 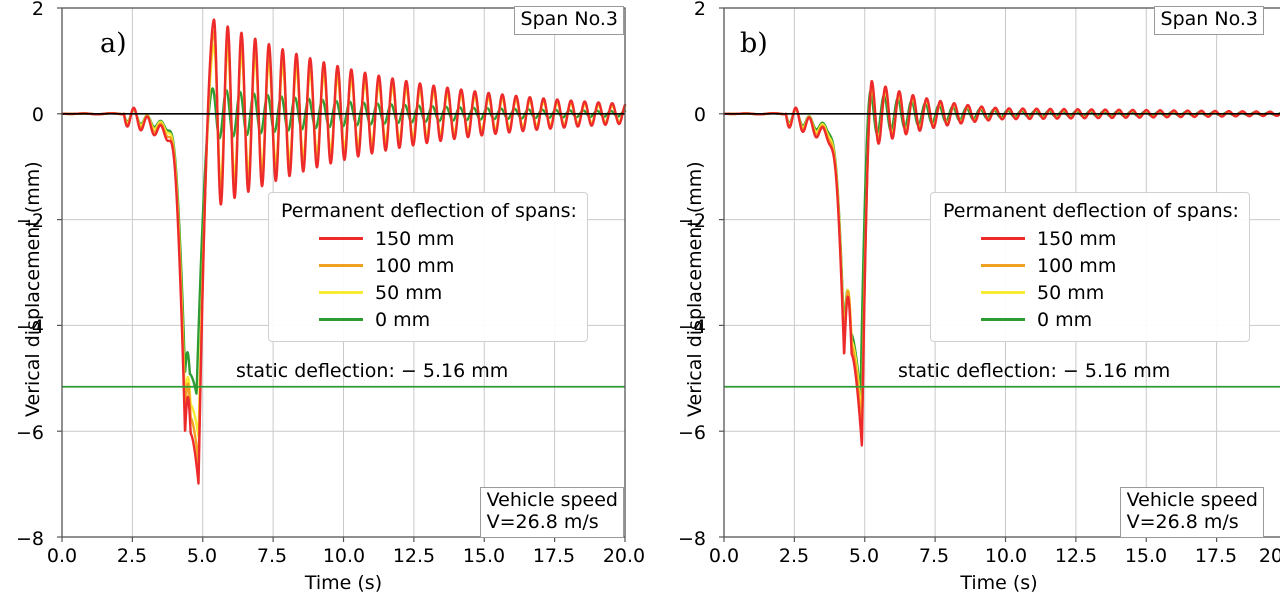 What do you see at coordinates (37, 10) in the screenshot?
I see `panel-a-ytick-2: 2` at bounding box center [37, 10].